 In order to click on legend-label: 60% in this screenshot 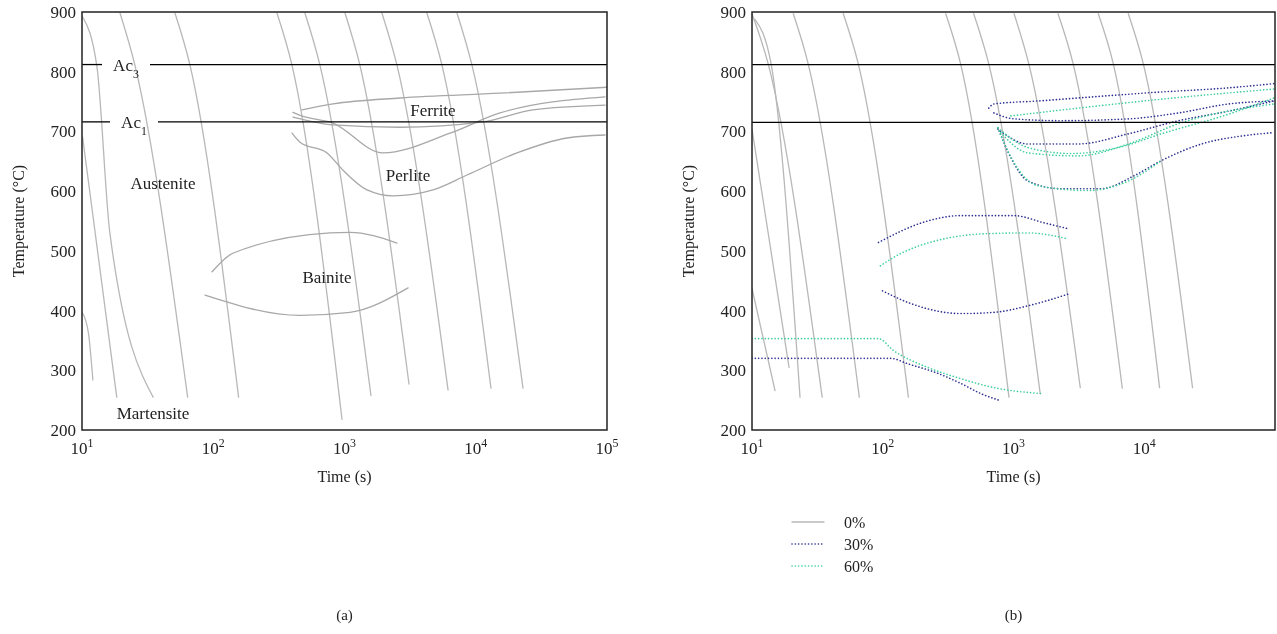, I will do `click(859, 566)`.